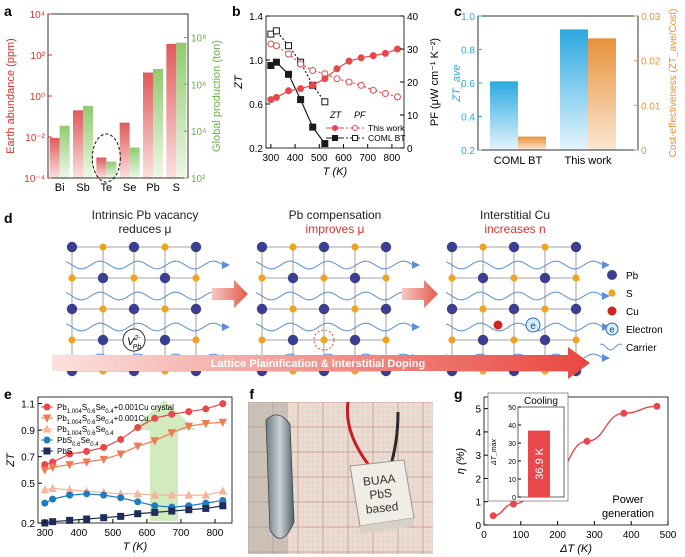  I want to click on left-axis-title: ZT, so click(239, 82).